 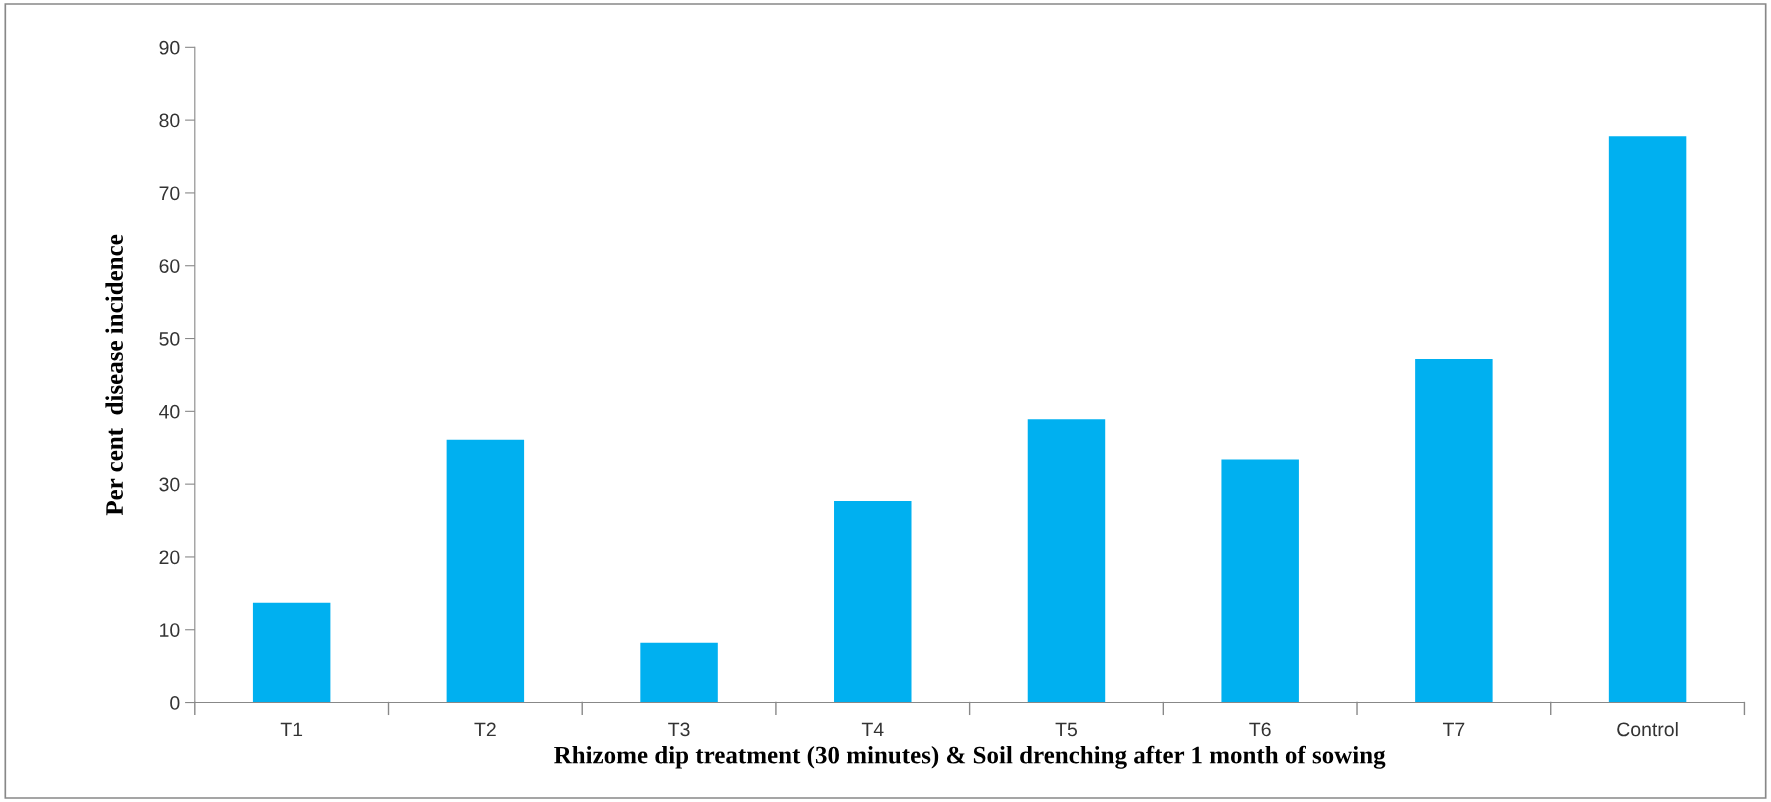 What do you see at coordinates (169, 193) in the screenshot?
I see `y-tick-label: 70` at bounding box center [169, 193].